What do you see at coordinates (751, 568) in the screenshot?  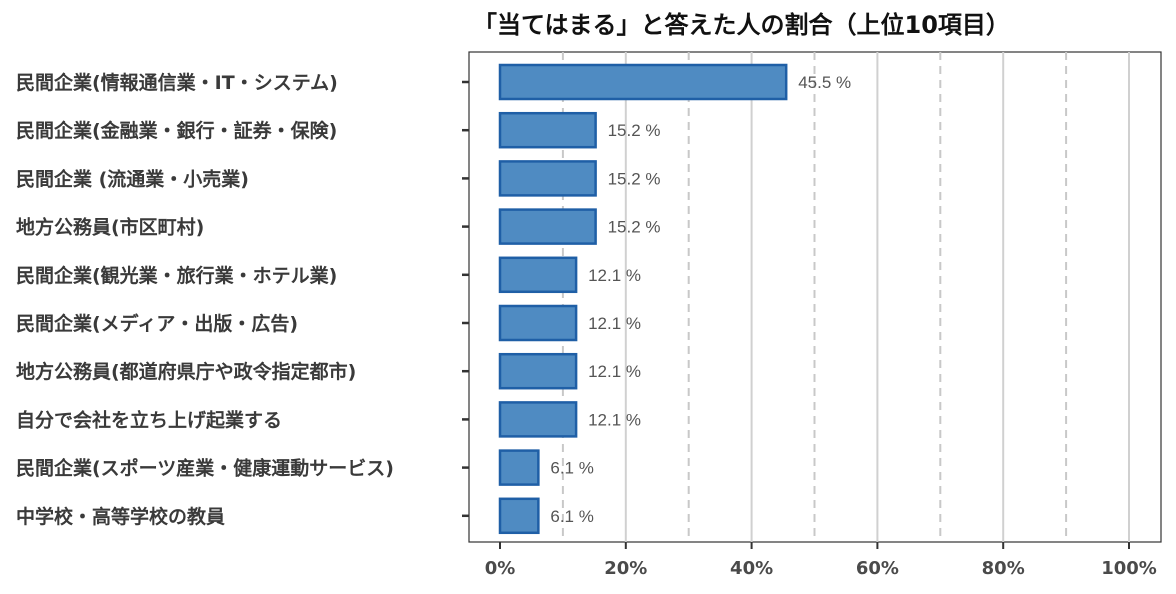 I see `x-tick-label: 40%` at bounding box center [751, 568].